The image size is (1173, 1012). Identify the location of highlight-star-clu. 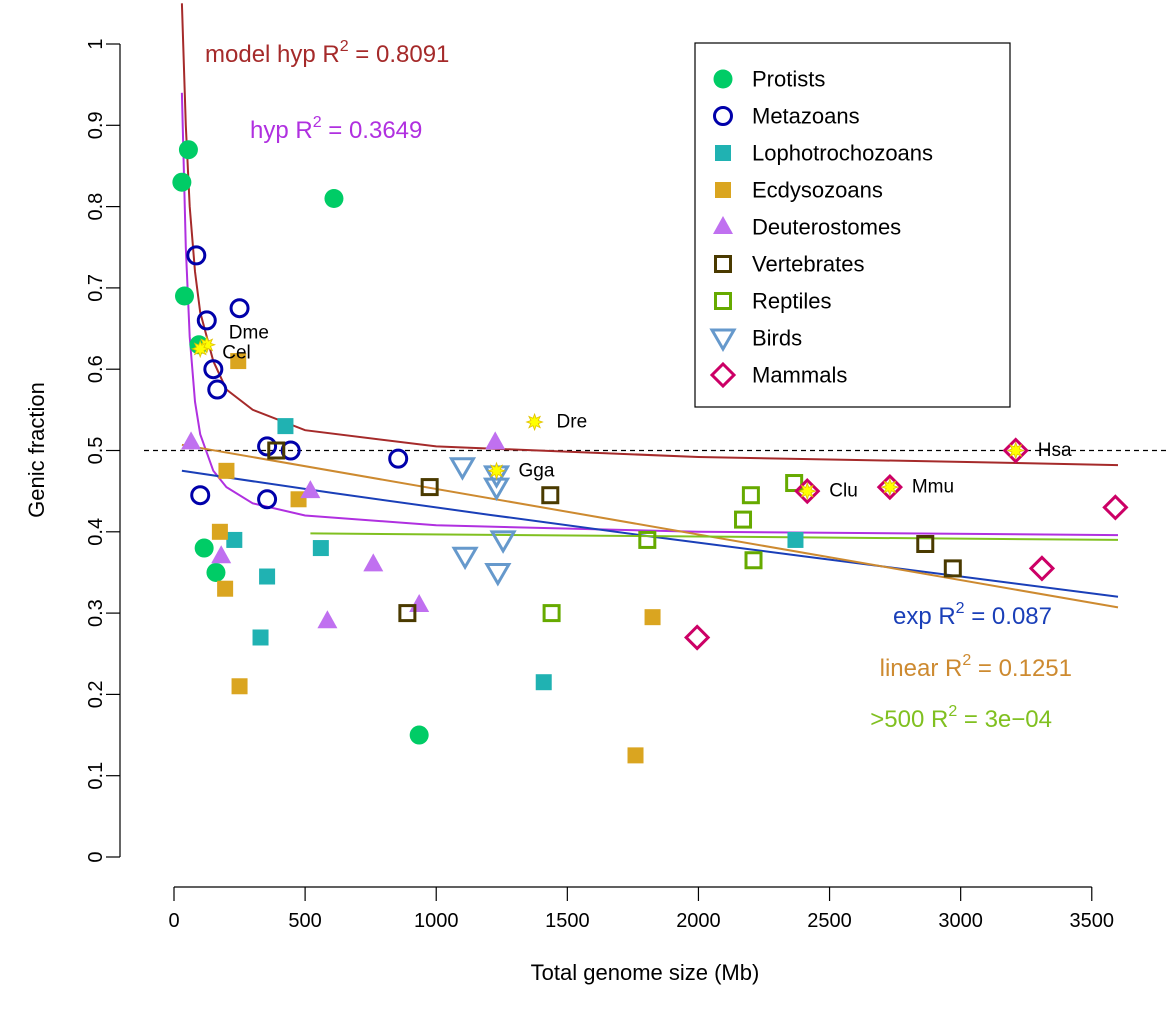
(807, 491).